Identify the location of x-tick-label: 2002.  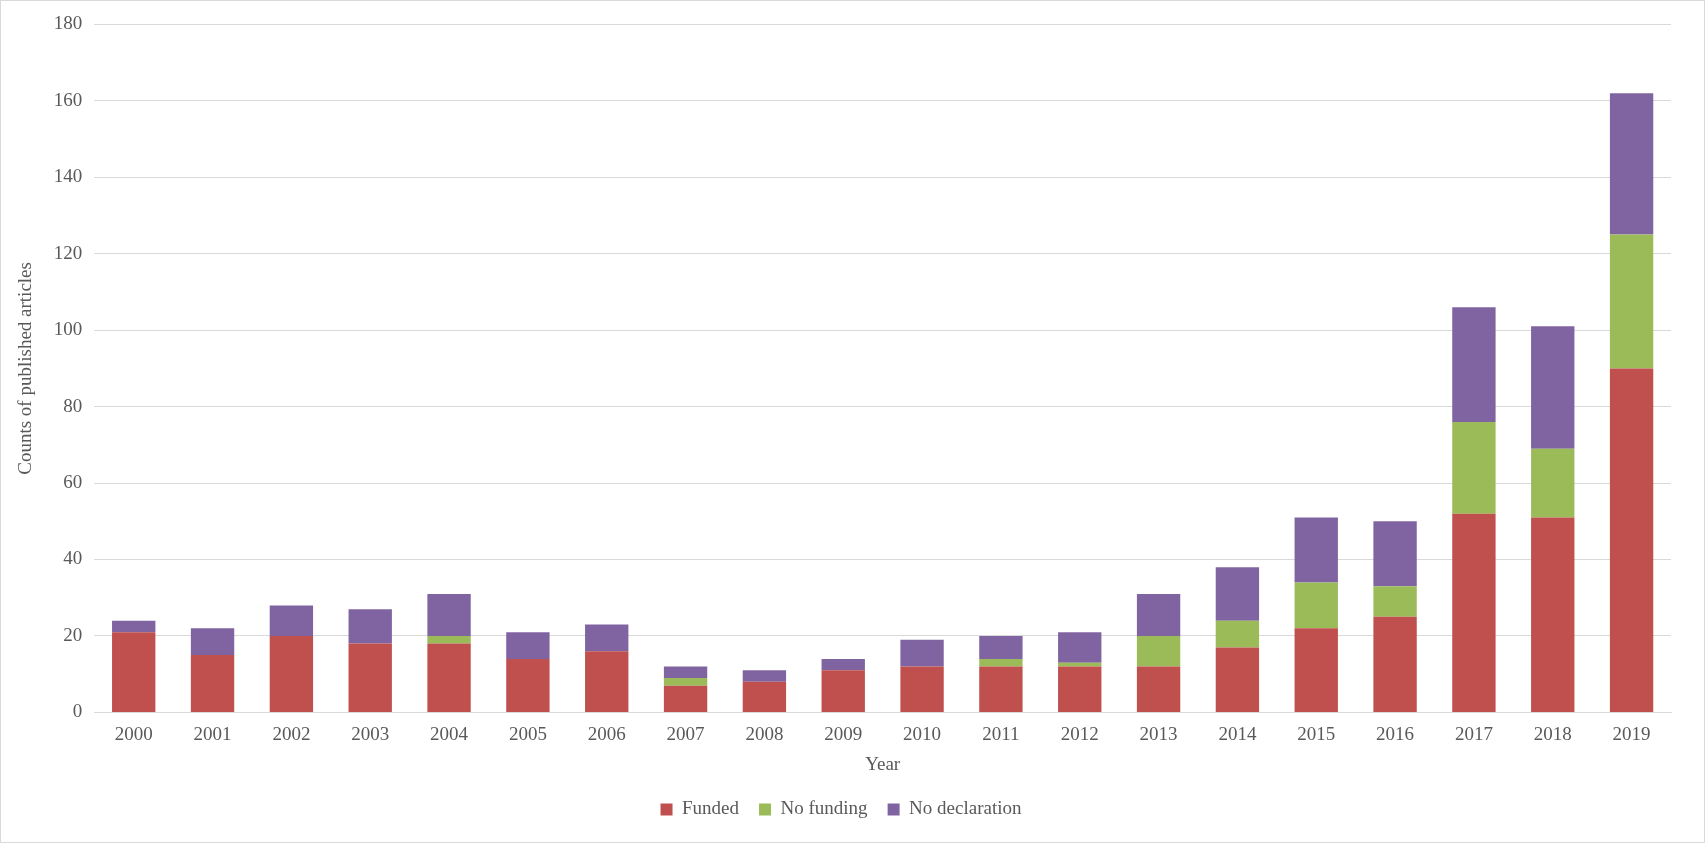
(291, 733).